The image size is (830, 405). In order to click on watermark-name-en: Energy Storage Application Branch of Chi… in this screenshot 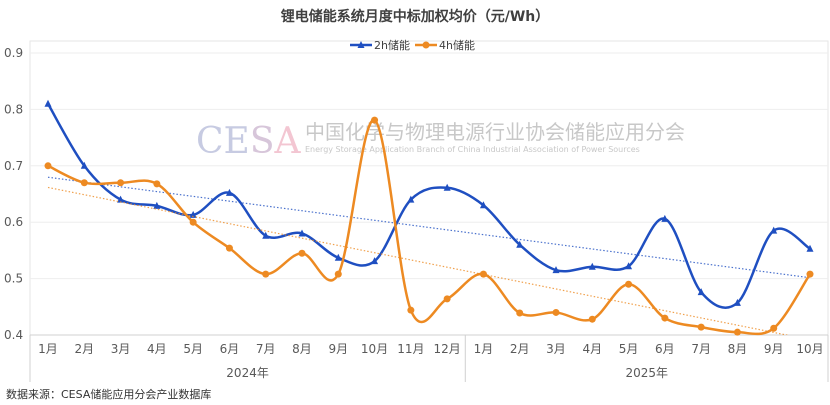, I will do `click(472, 149)`.